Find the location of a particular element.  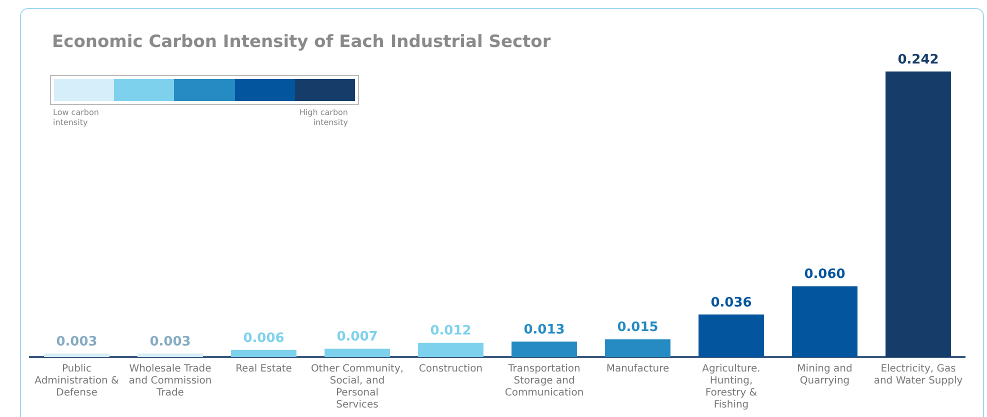

x-tick-label: Transportation Storage and Communication is located at coordinates (544, 381).